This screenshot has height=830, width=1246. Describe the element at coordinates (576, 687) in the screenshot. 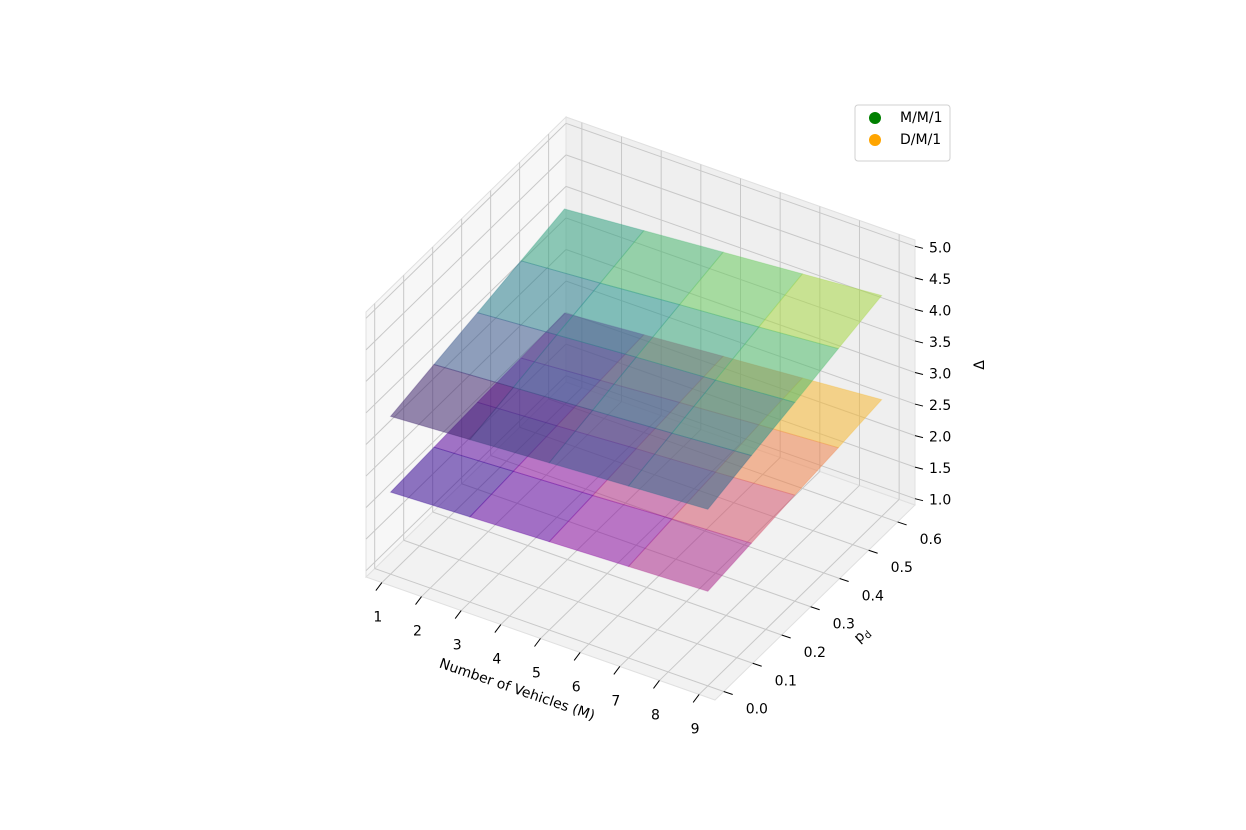

I see `x-tick-label: 6` at that location.